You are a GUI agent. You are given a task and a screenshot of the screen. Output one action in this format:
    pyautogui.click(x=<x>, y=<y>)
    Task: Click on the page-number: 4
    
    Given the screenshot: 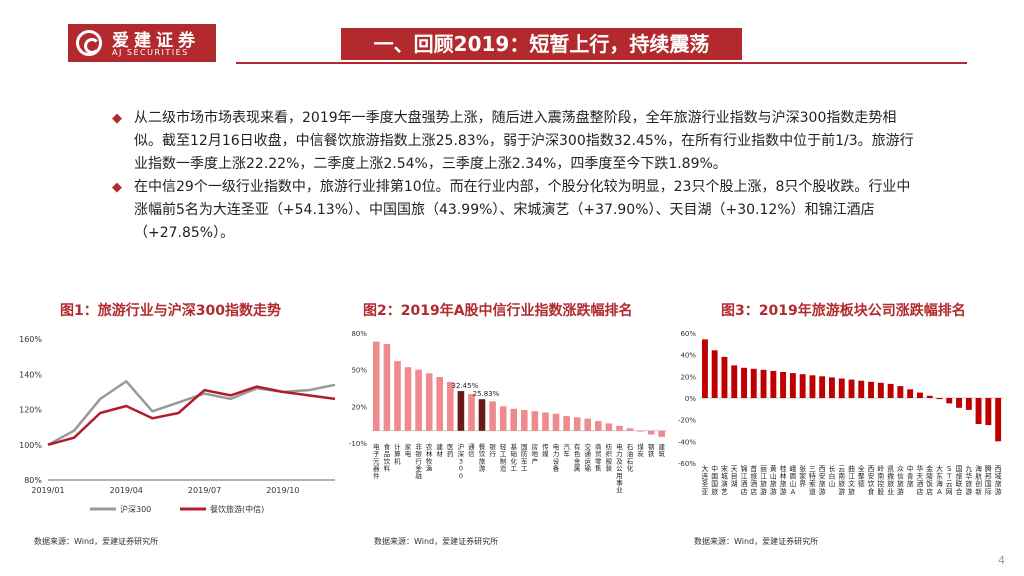 What is the action you would take?
    pyautogui.click(x=1001, y=560)
    